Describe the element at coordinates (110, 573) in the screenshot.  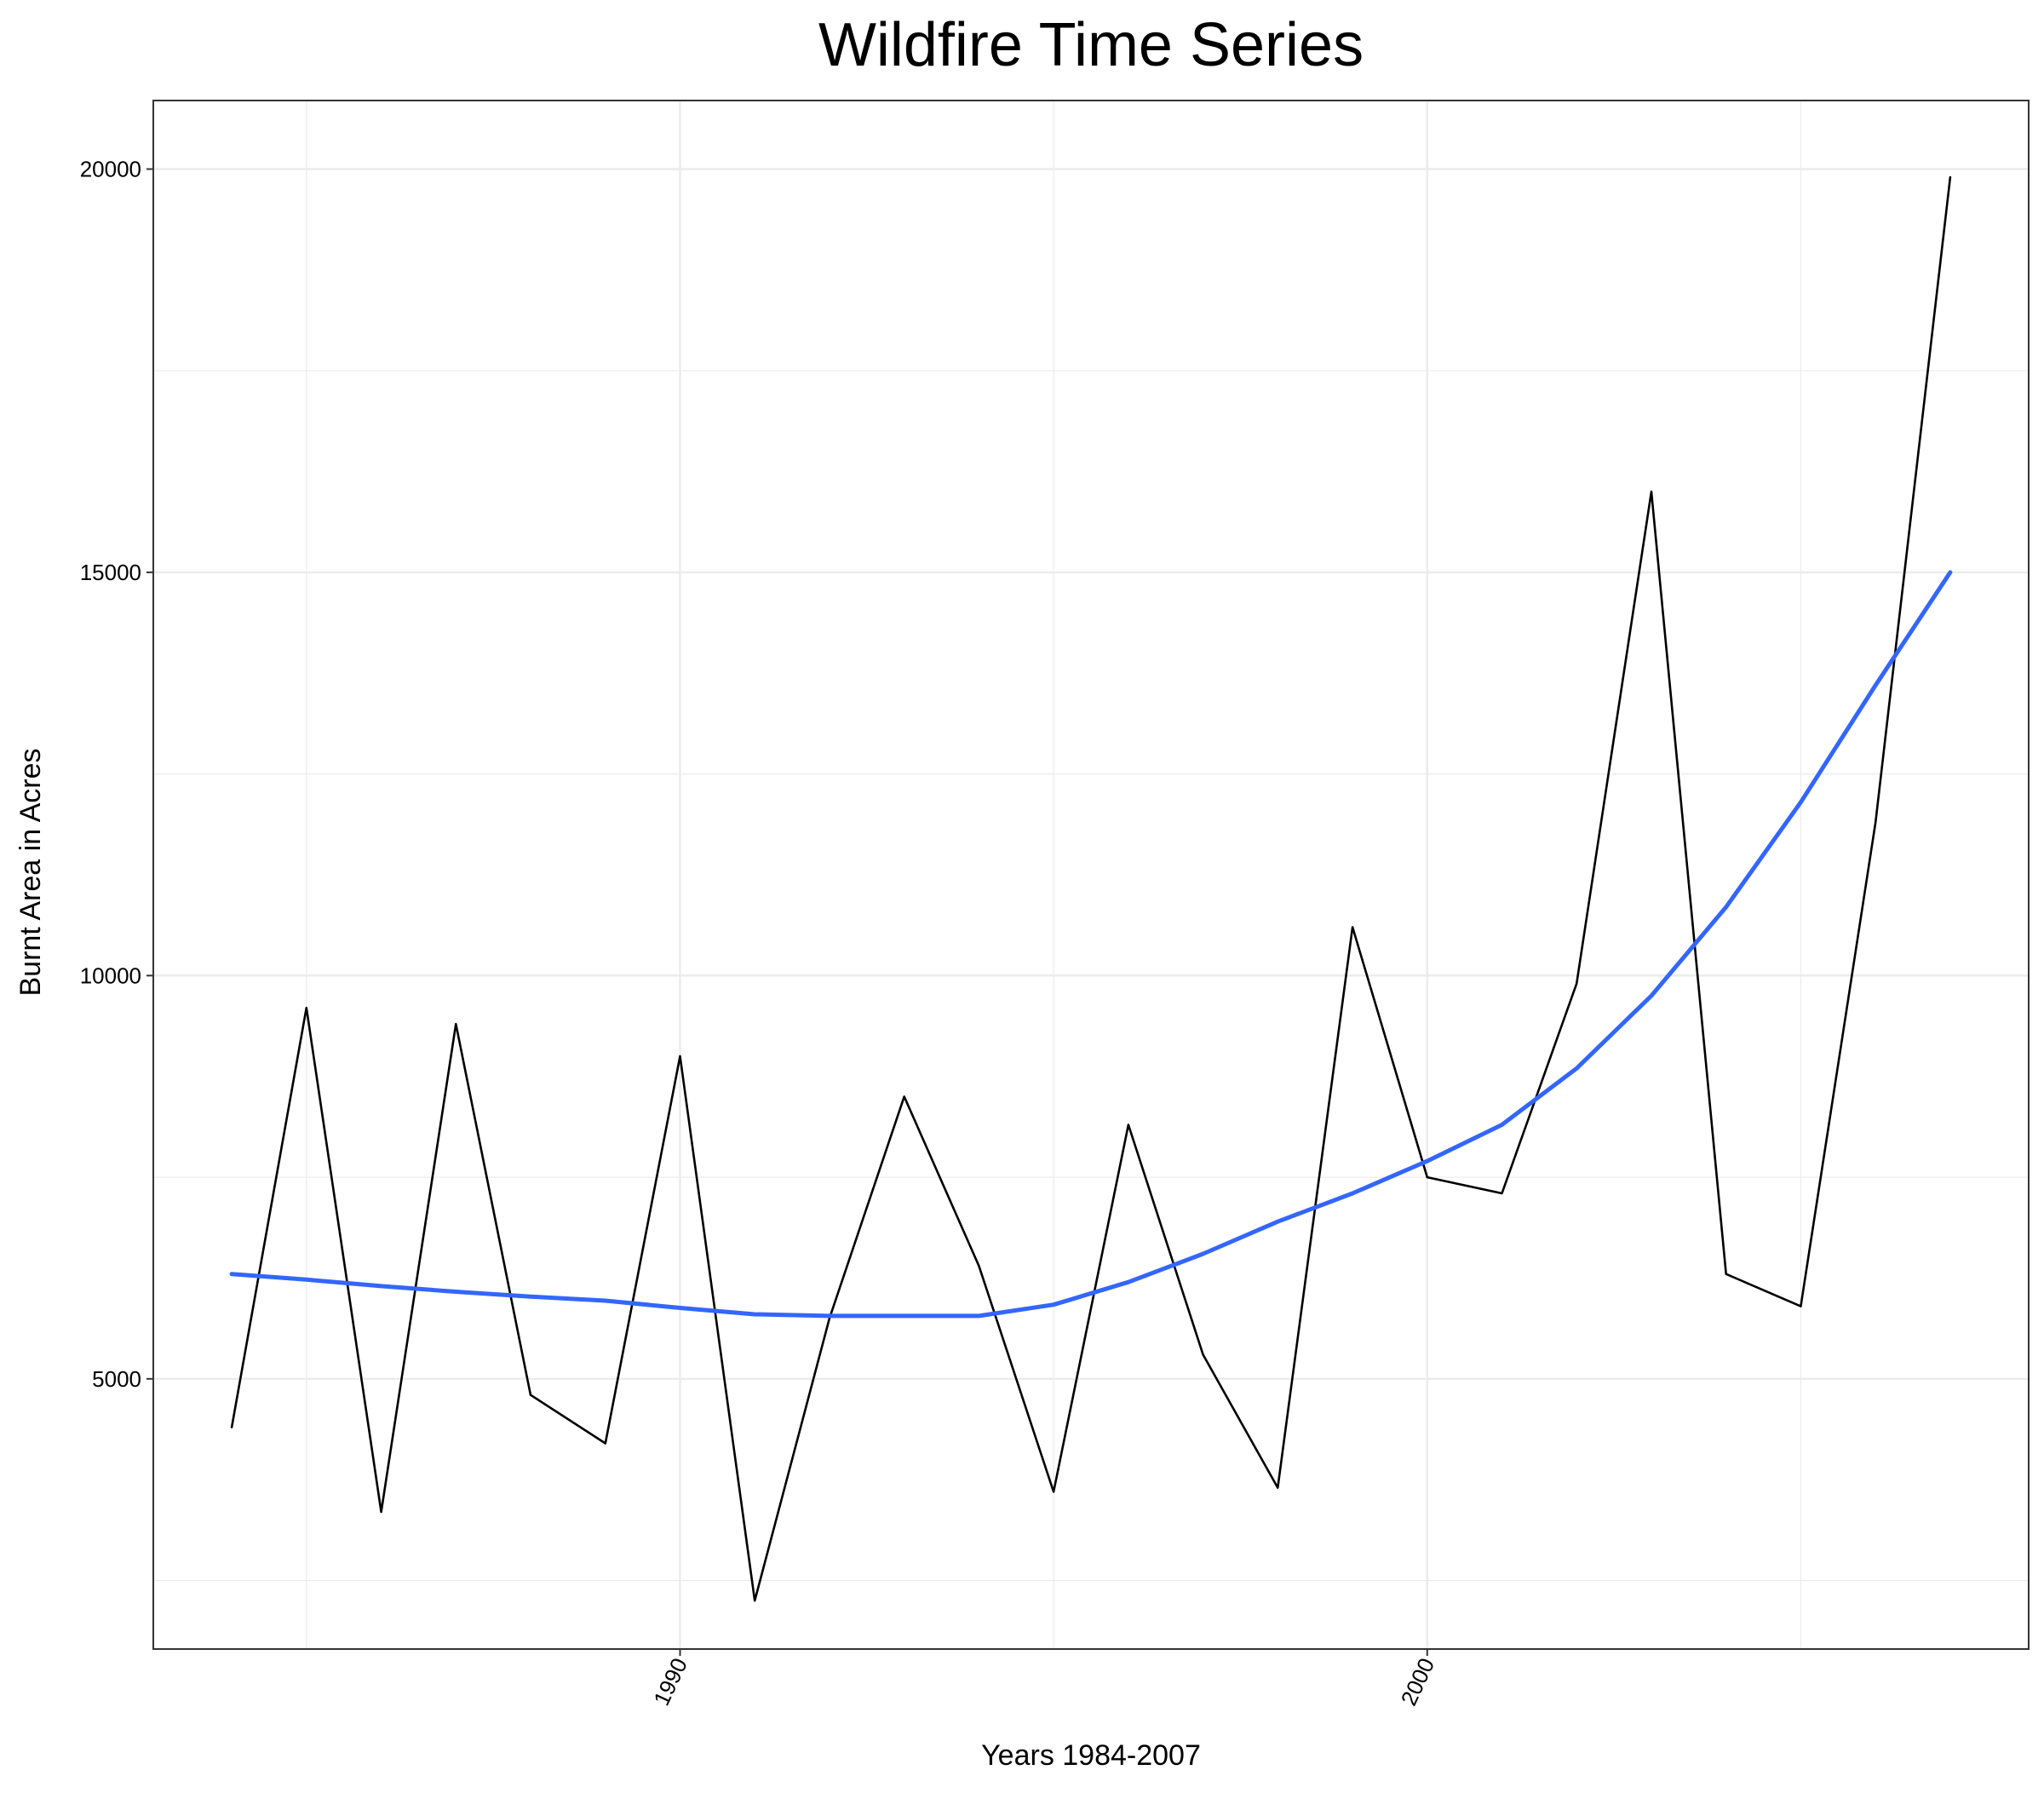
I see `y-tick-label: 15000` at that location.